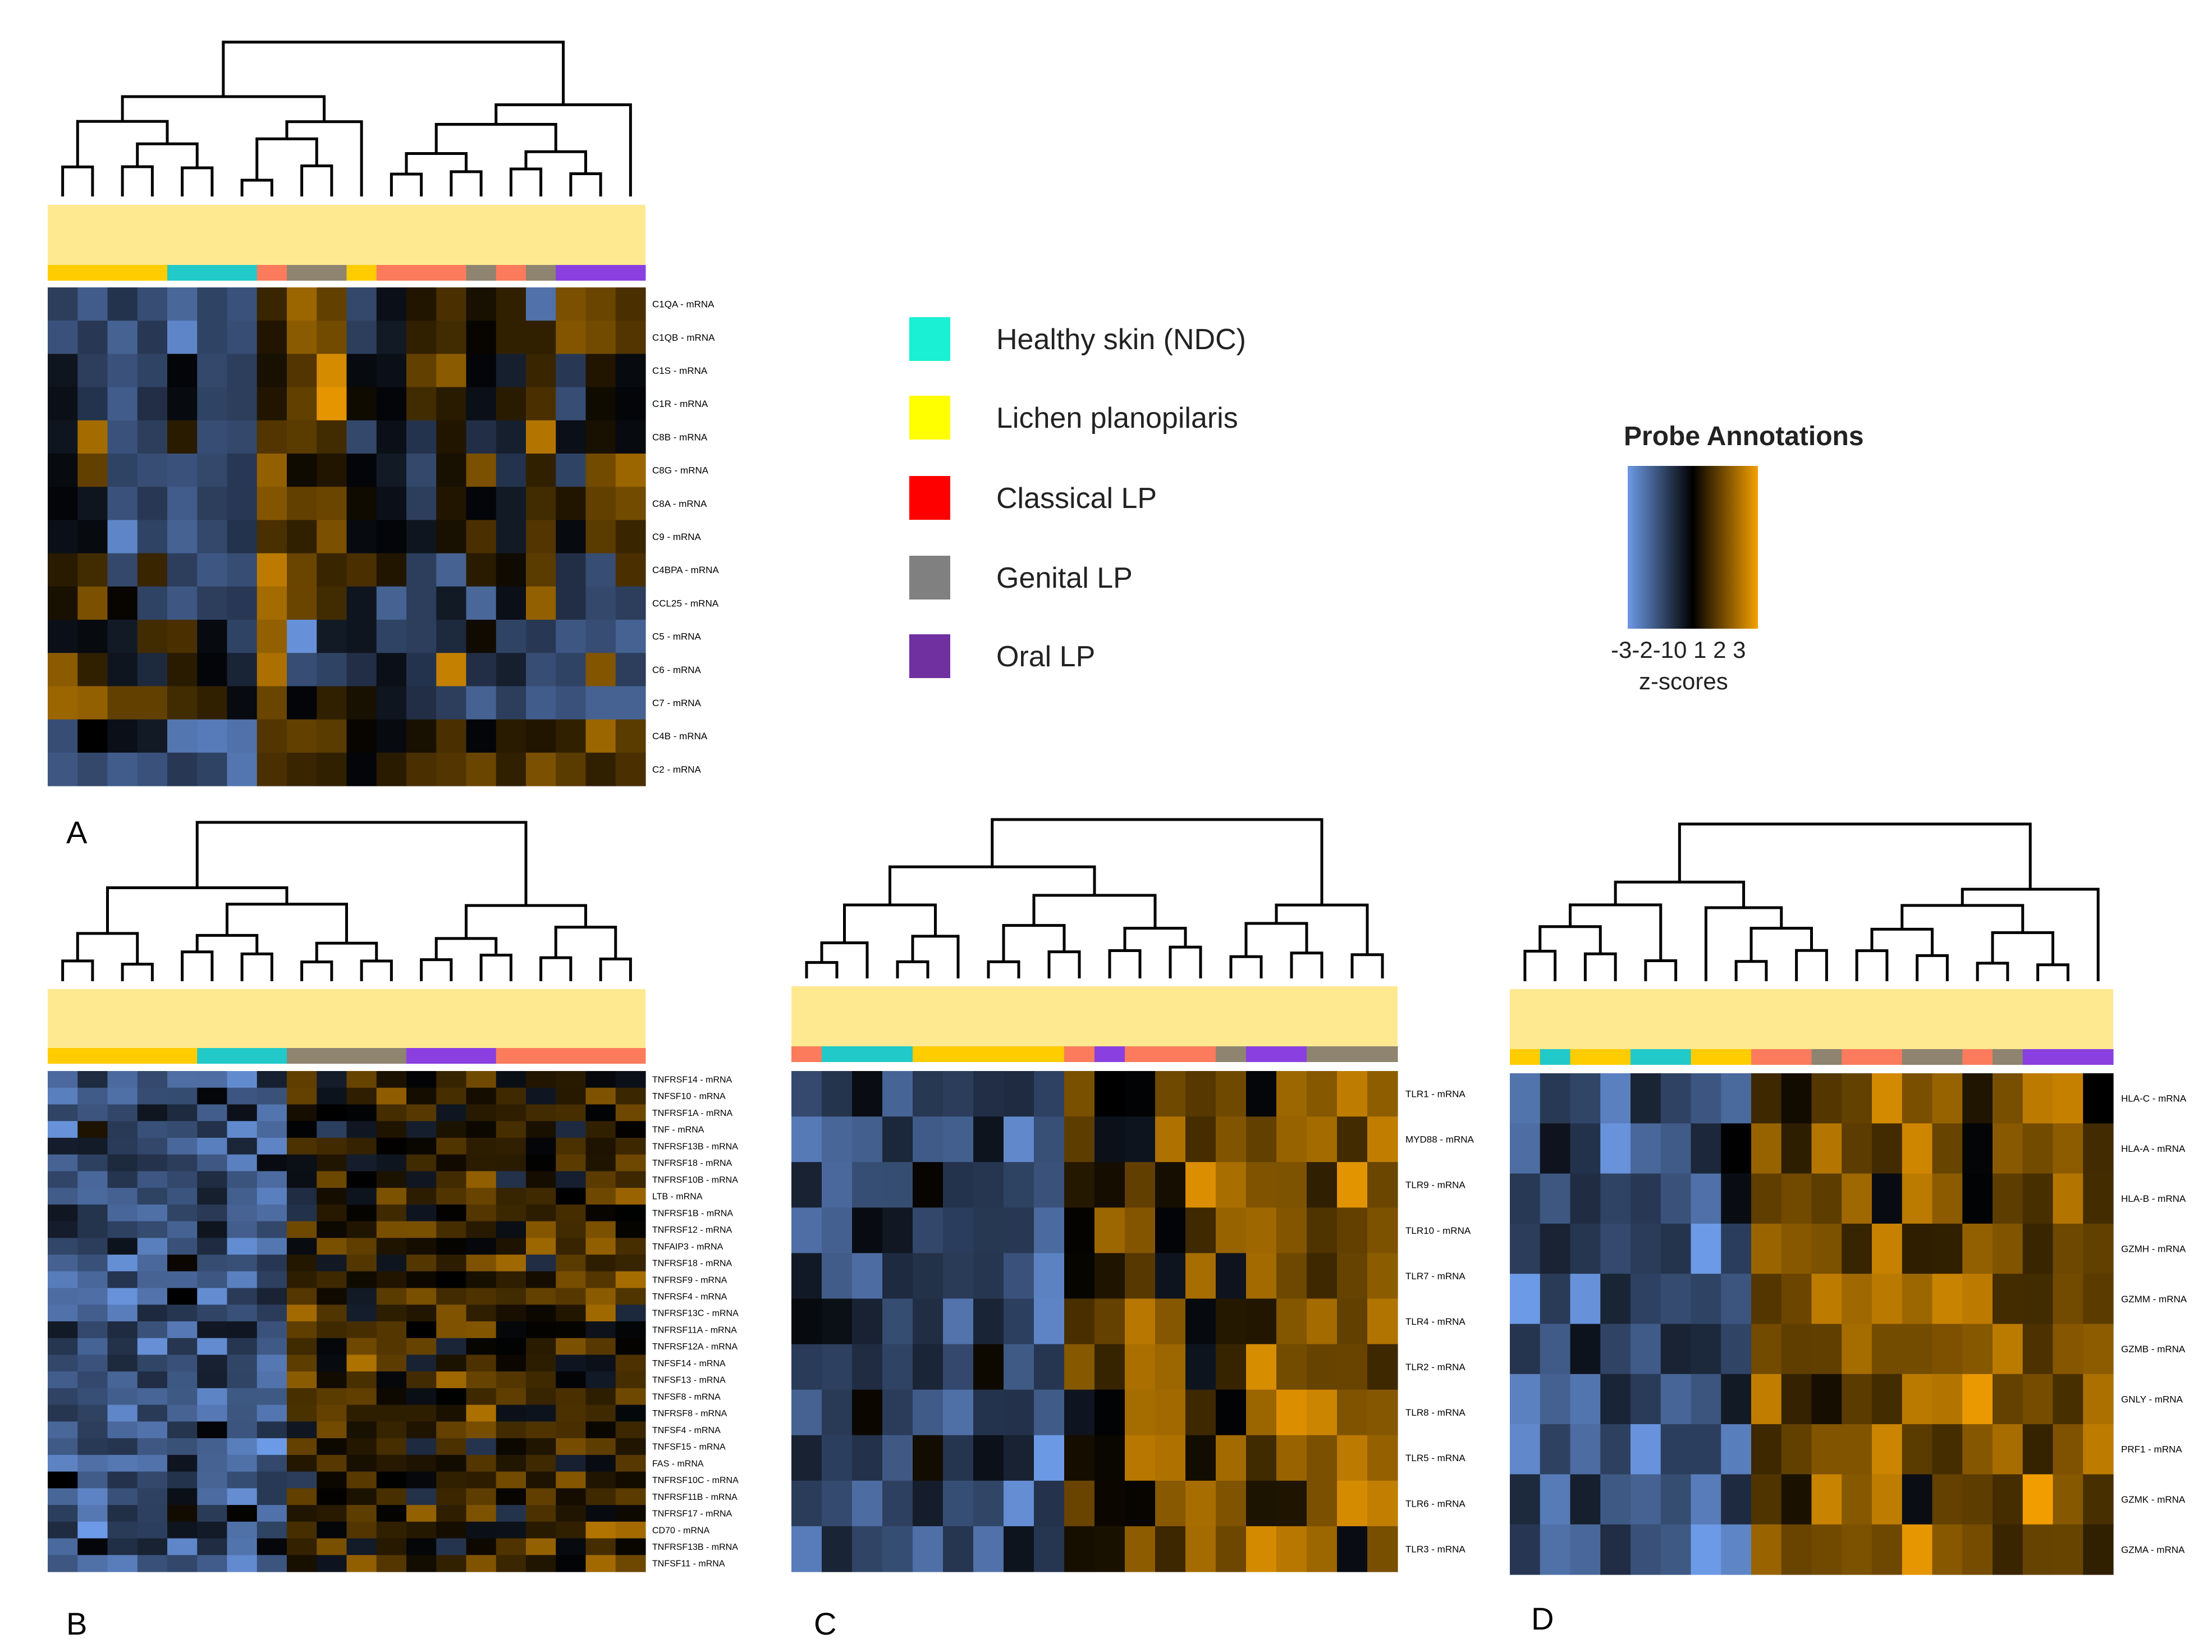 This screenshot has height=1652, width=2212. Describe the element at coordinates (692, 1164) in the screenshot. I see `row-label: TNFRSF18 - mRNA` at that location.